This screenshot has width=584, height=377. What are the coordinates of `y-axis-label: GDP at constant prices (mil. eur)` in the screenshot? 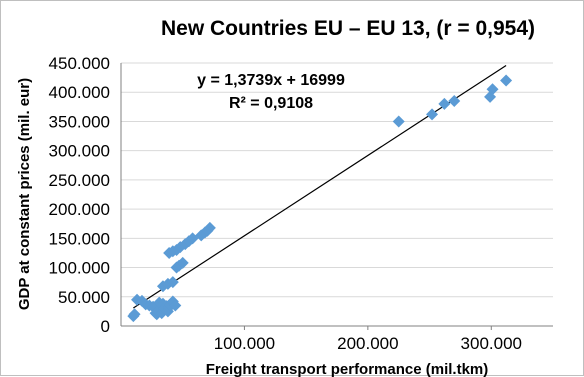 It's located at (24, 194).